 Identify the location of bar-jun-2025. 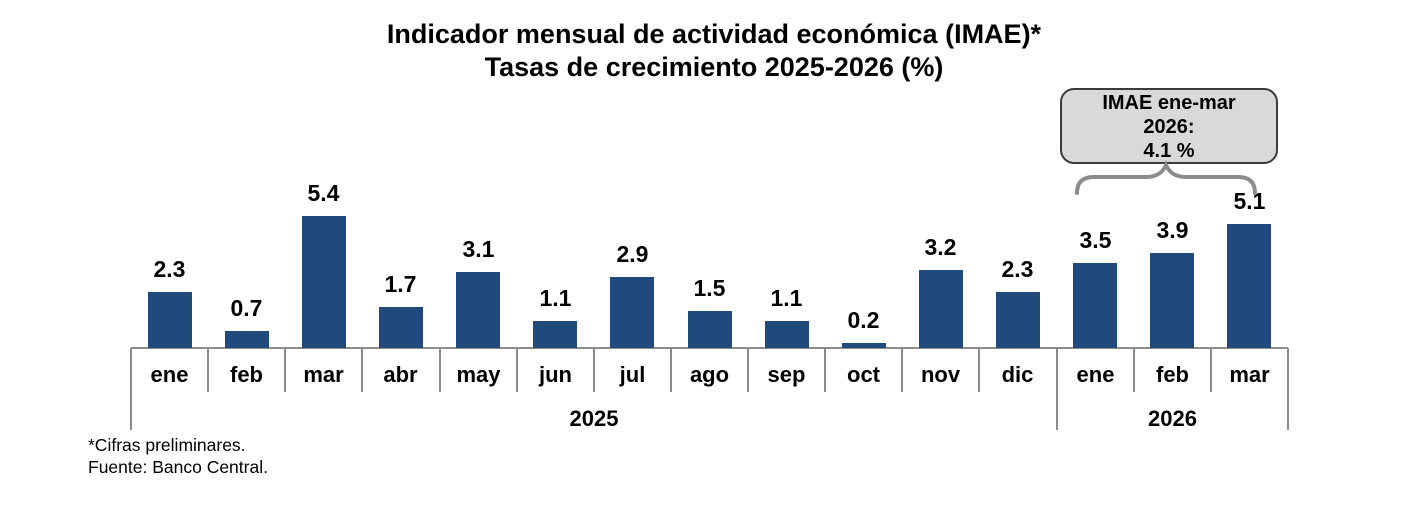
(555, 334).